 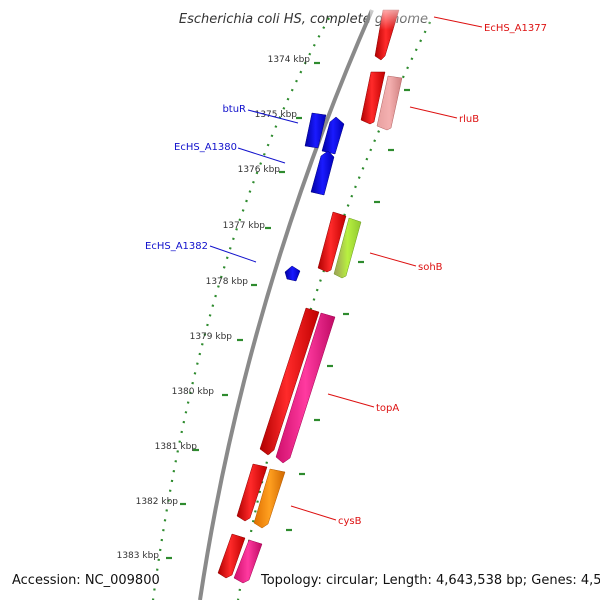 What do you see at coordinates (227, 282) in the screenshot?
I see `tick-label-1378: 1378 kbp` at bounding box center [227, 282].